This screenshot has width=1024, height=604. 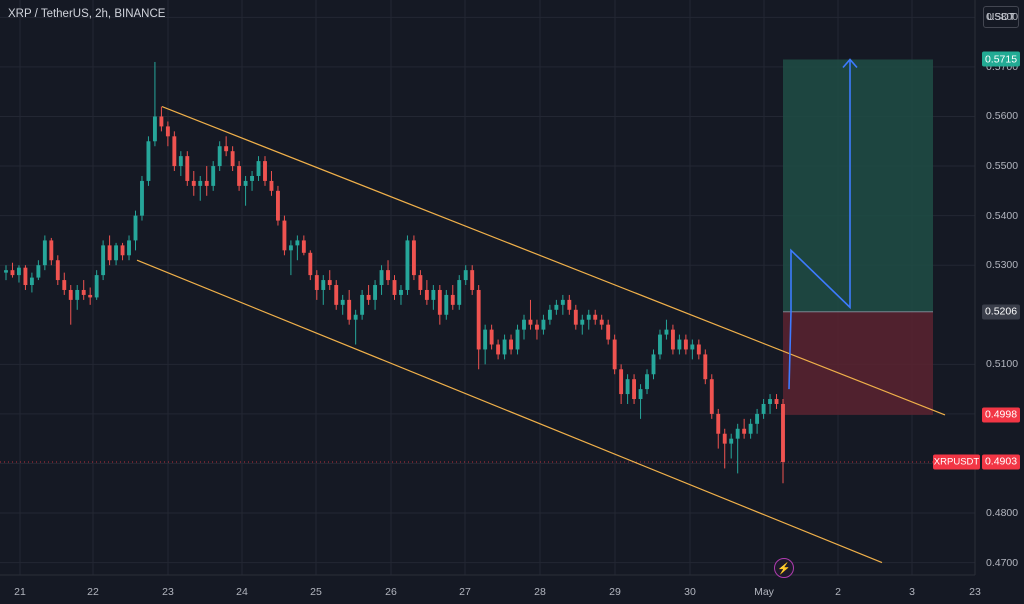 What do you see at coordinates (1002, 364) in the screenshot?
I see `y-tick-label: 0.5100` at bounding box center [1002, 364].